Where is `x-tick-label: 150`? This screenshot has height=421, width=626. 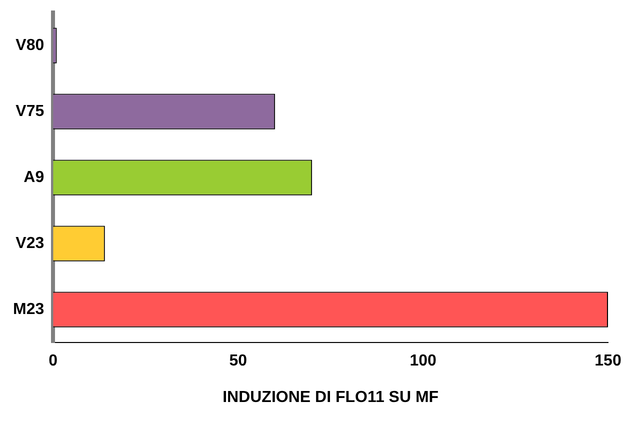 x-tick-label: 150 is located at coordinates (608, 361).